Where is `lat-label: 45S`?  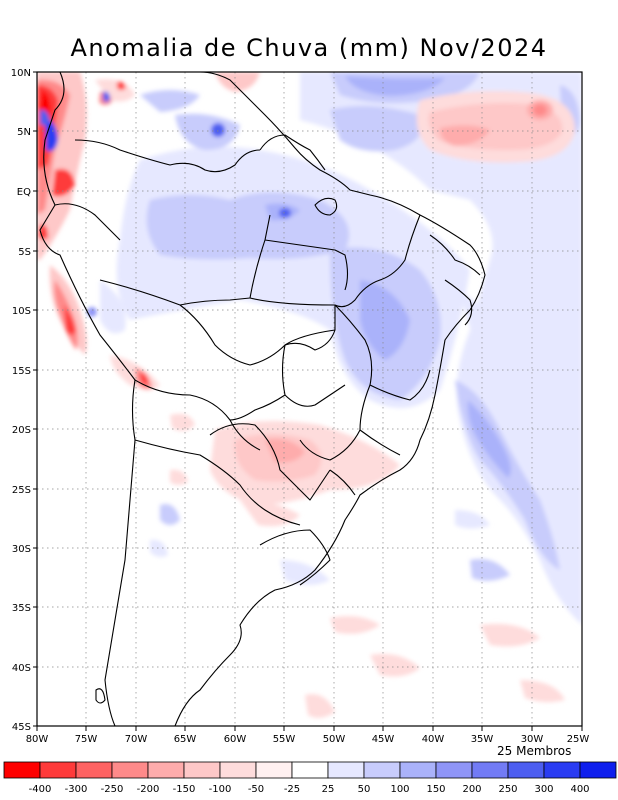 lat-label: 45S is located at coordinates (21, 727).